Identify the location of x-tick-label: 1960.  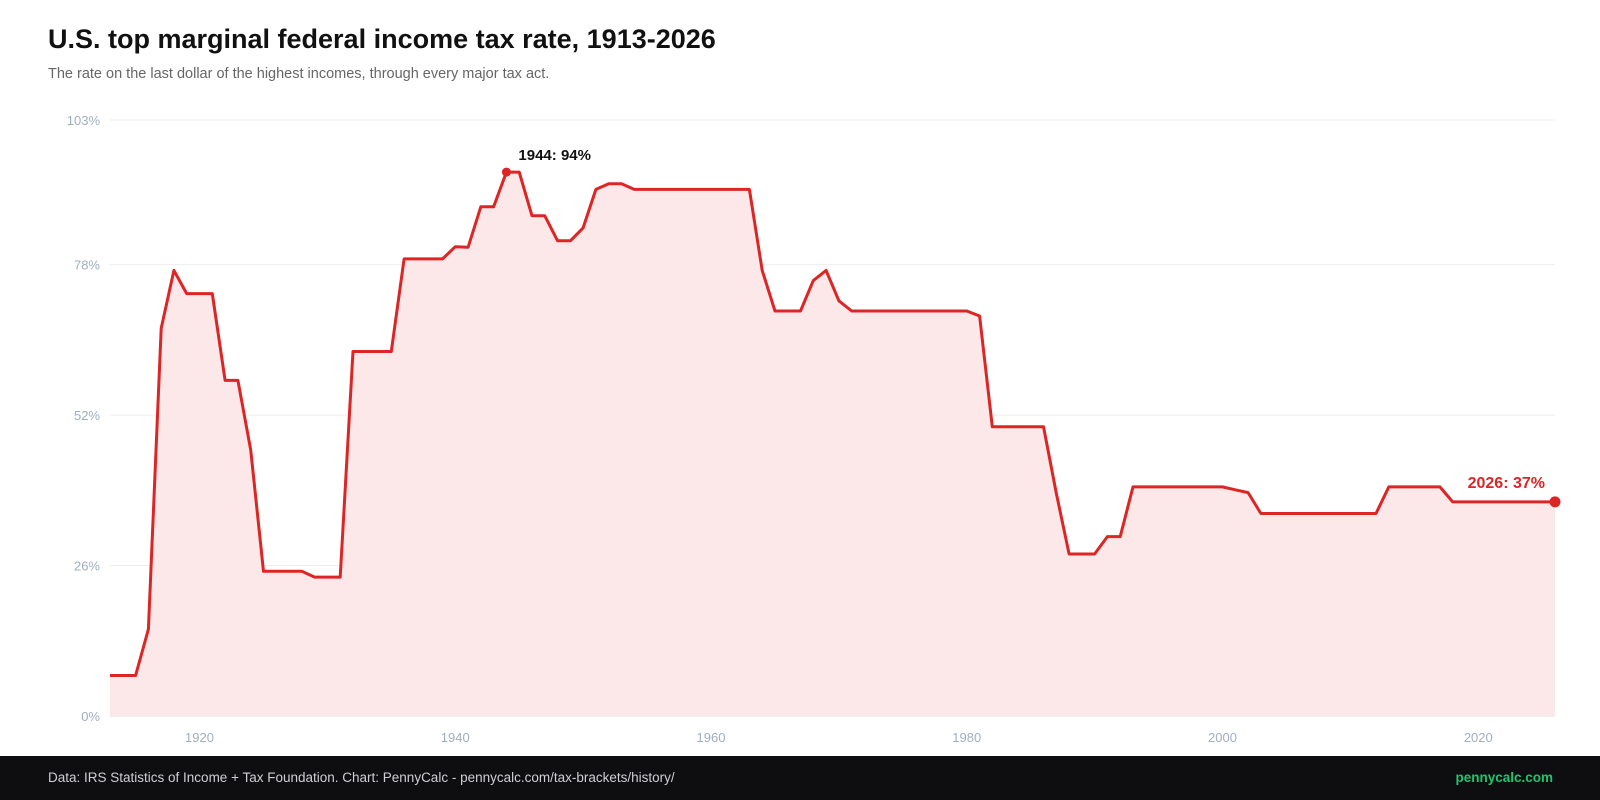
(711, 737).